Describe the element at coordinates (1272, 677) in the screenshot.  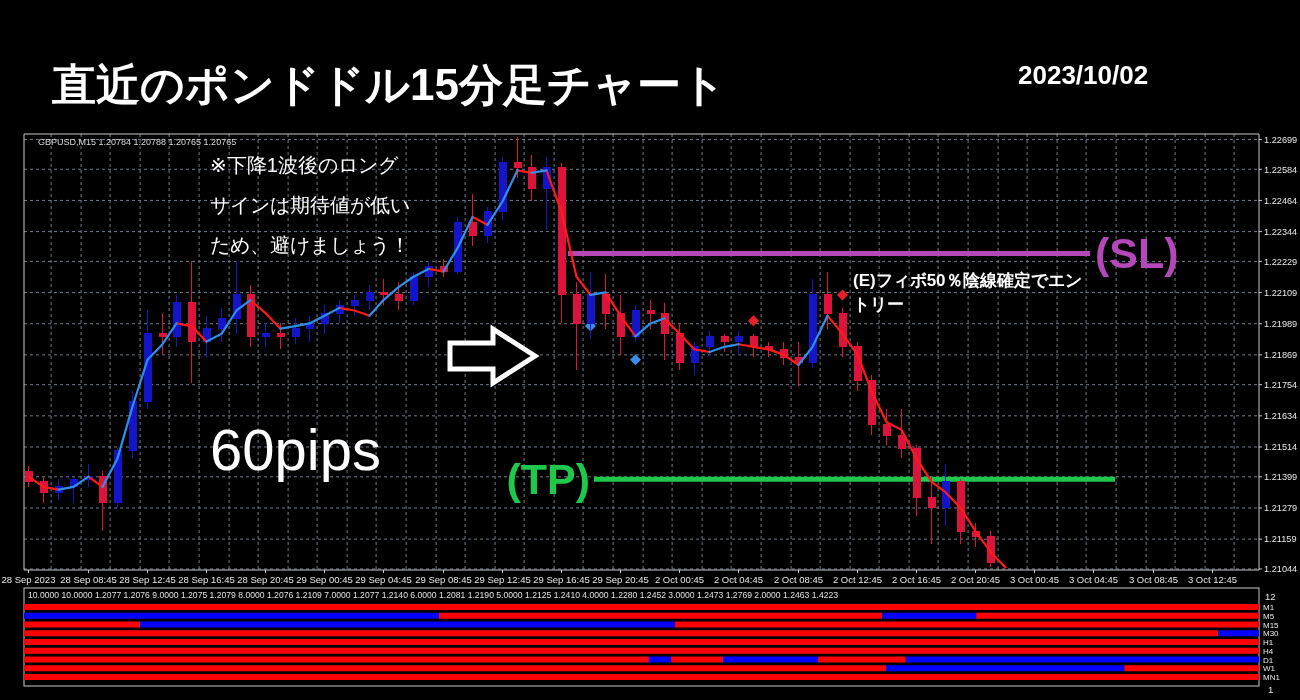
I see `y-tick-label: MN1` at that location.